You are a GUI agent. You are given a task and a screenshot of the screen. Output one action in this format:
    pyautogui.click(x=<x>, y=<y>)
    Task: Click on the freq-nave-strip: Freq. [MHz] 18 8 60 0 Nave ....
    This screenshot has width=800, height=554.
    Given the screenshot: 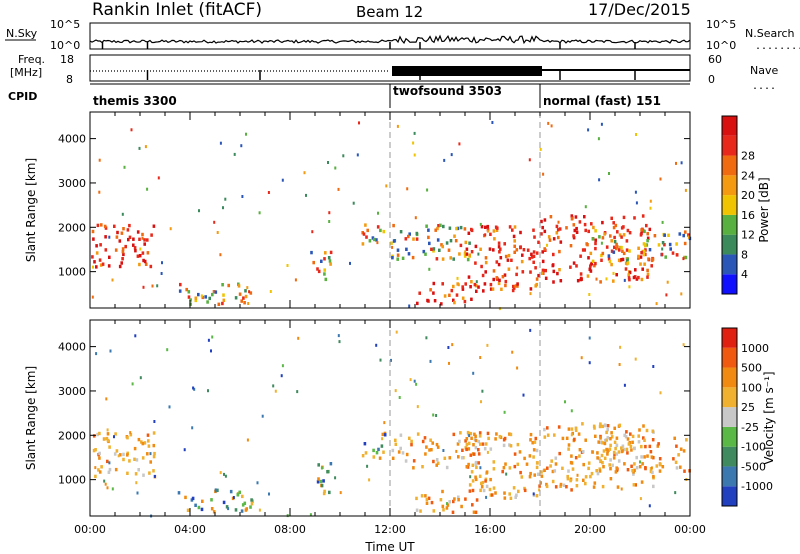 What is the action you would take?
    pyautogui.click(x=394, y=72)
    